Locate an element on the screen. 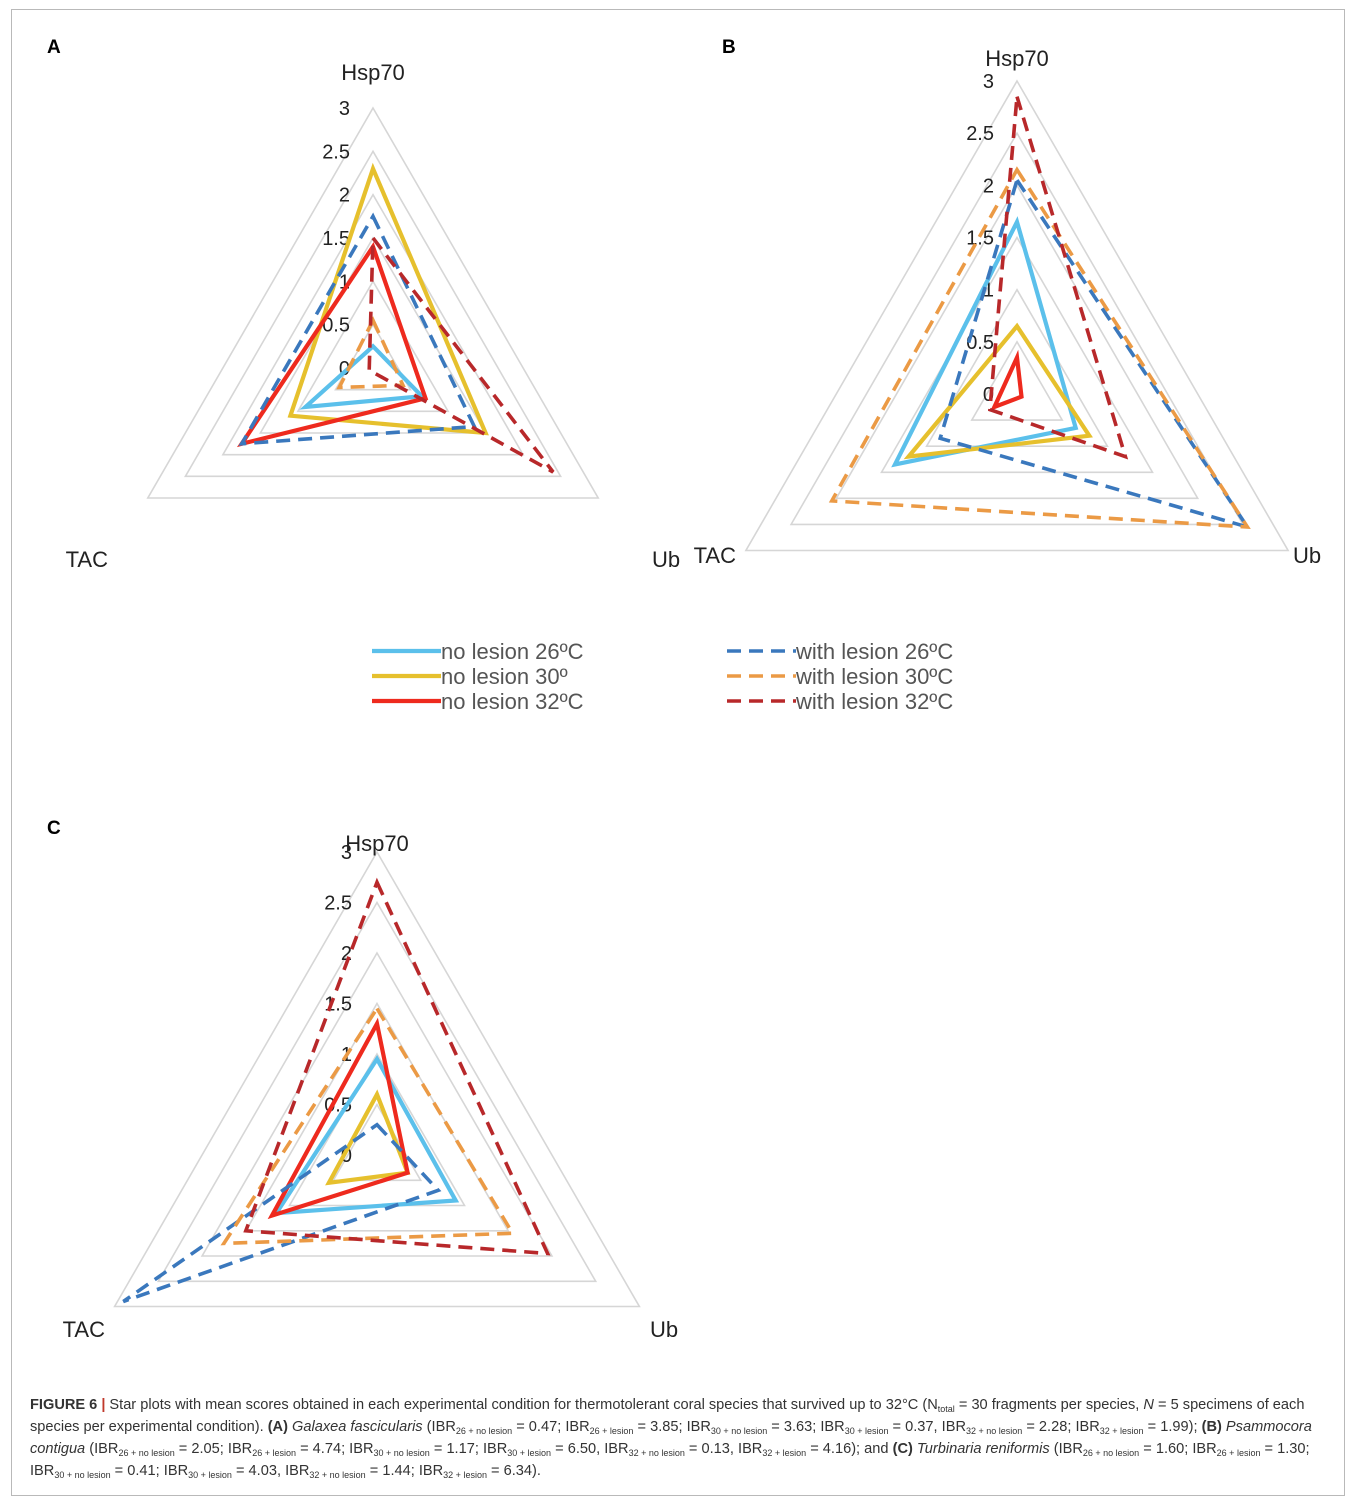  n-specimens-symbol: N is located at coordinates (1148, 1405).